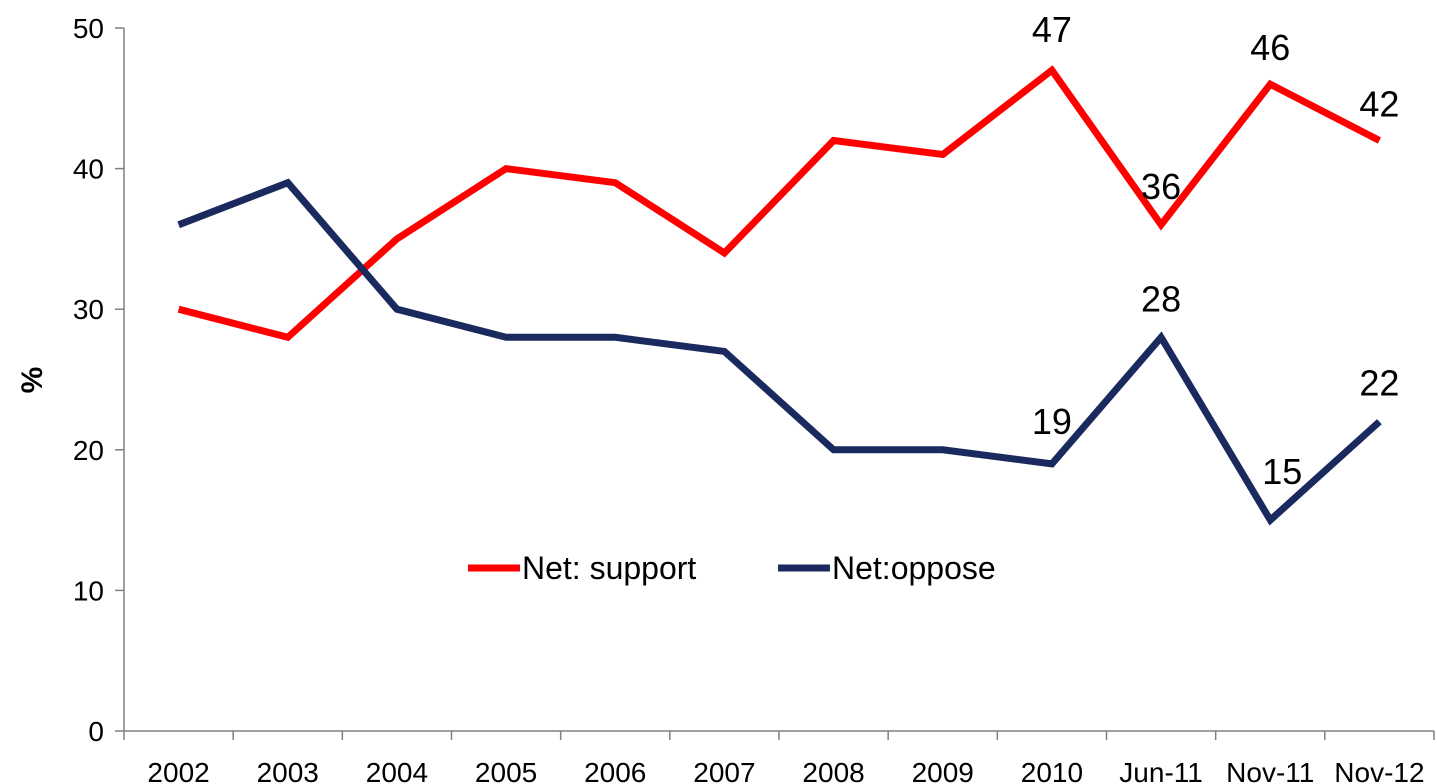 The height and width of the screenshot is (784, 1437). Describe the element at coordinates (1379, 383) in the screenshot. I see `data-label: 22` at that location.